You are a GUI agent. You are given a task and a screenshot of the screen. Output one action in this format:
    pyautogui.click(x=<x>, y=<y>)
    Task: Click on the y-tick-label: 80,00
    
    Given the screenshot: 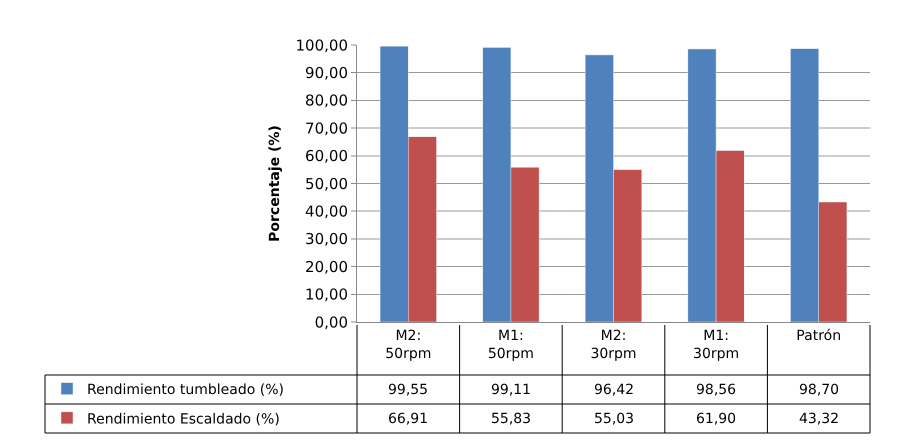 What is the action you would take?
    pyautogui.click(x=326, y=101)
    